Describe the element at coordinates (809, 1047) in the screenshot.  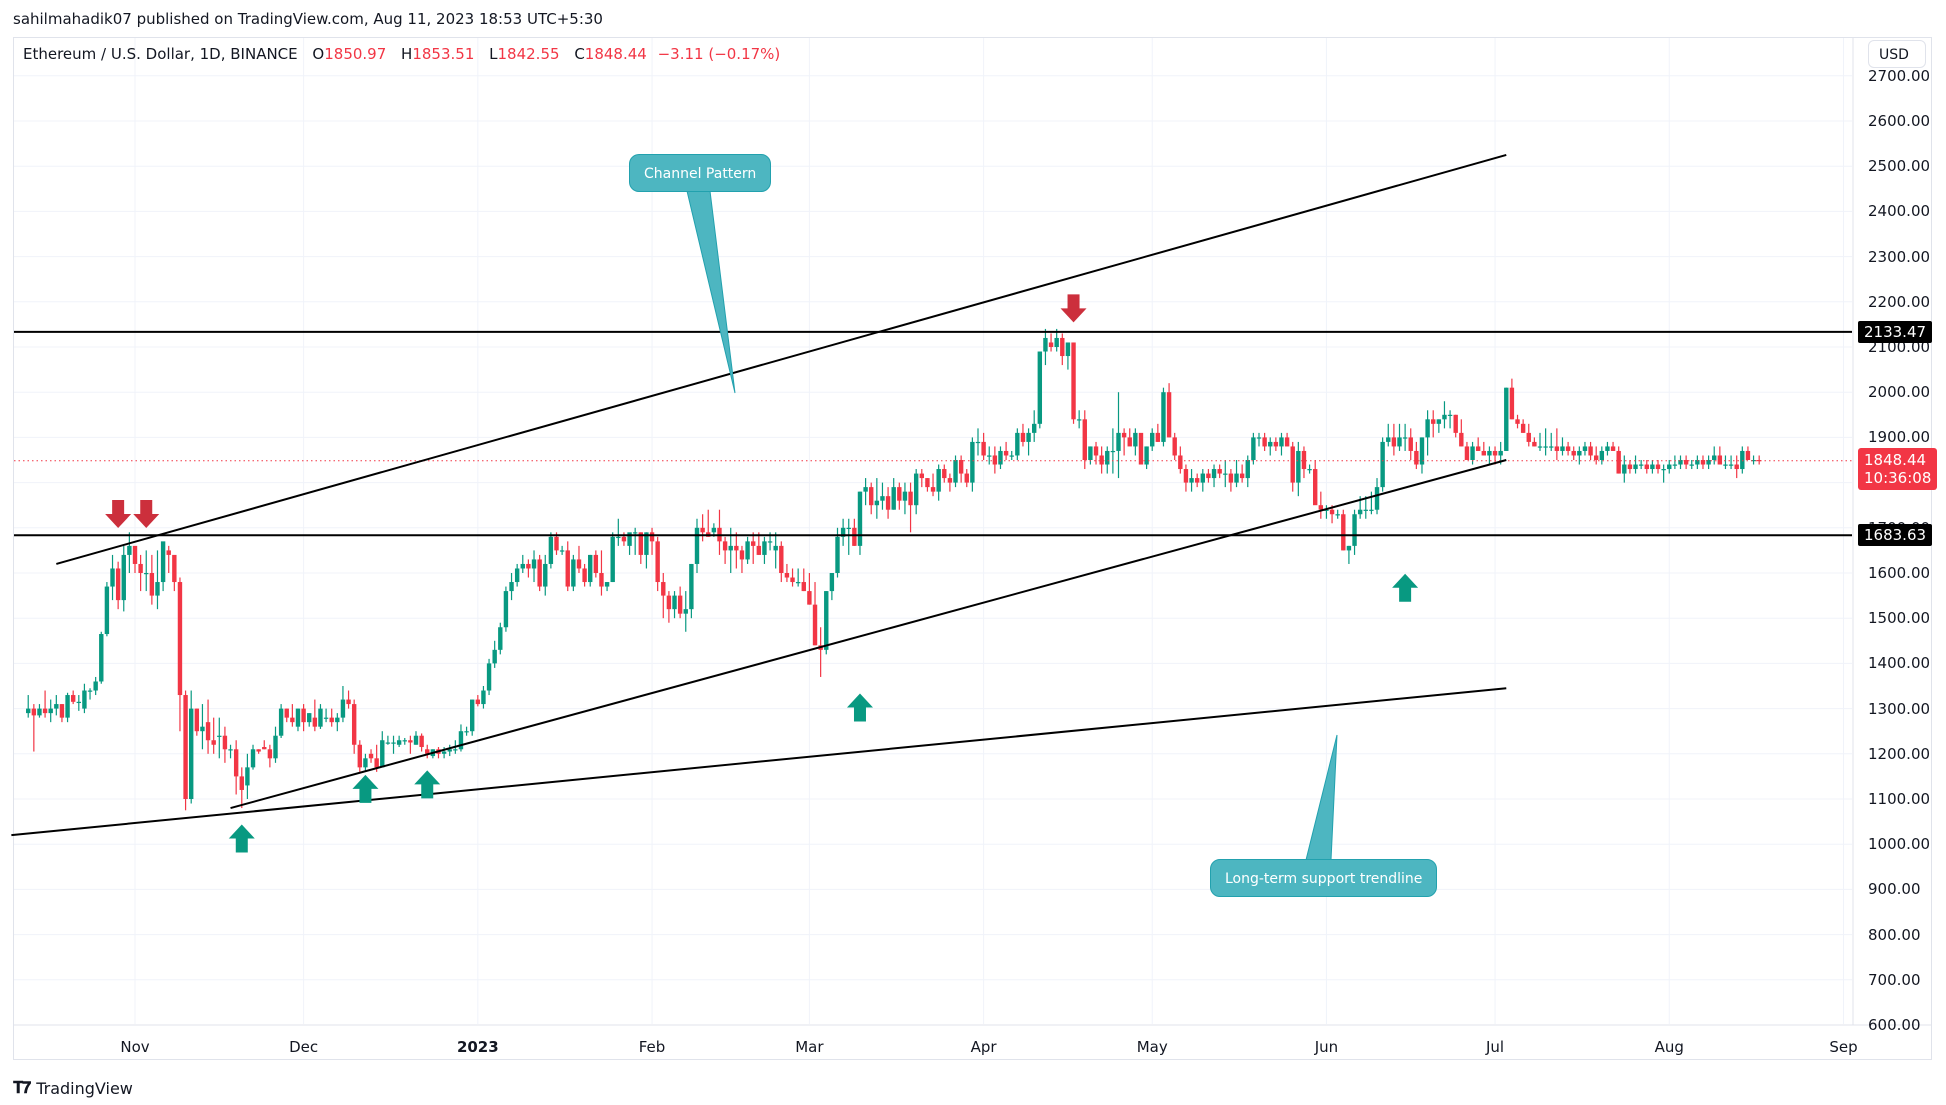
I see `time-tick: Mar` at that location.